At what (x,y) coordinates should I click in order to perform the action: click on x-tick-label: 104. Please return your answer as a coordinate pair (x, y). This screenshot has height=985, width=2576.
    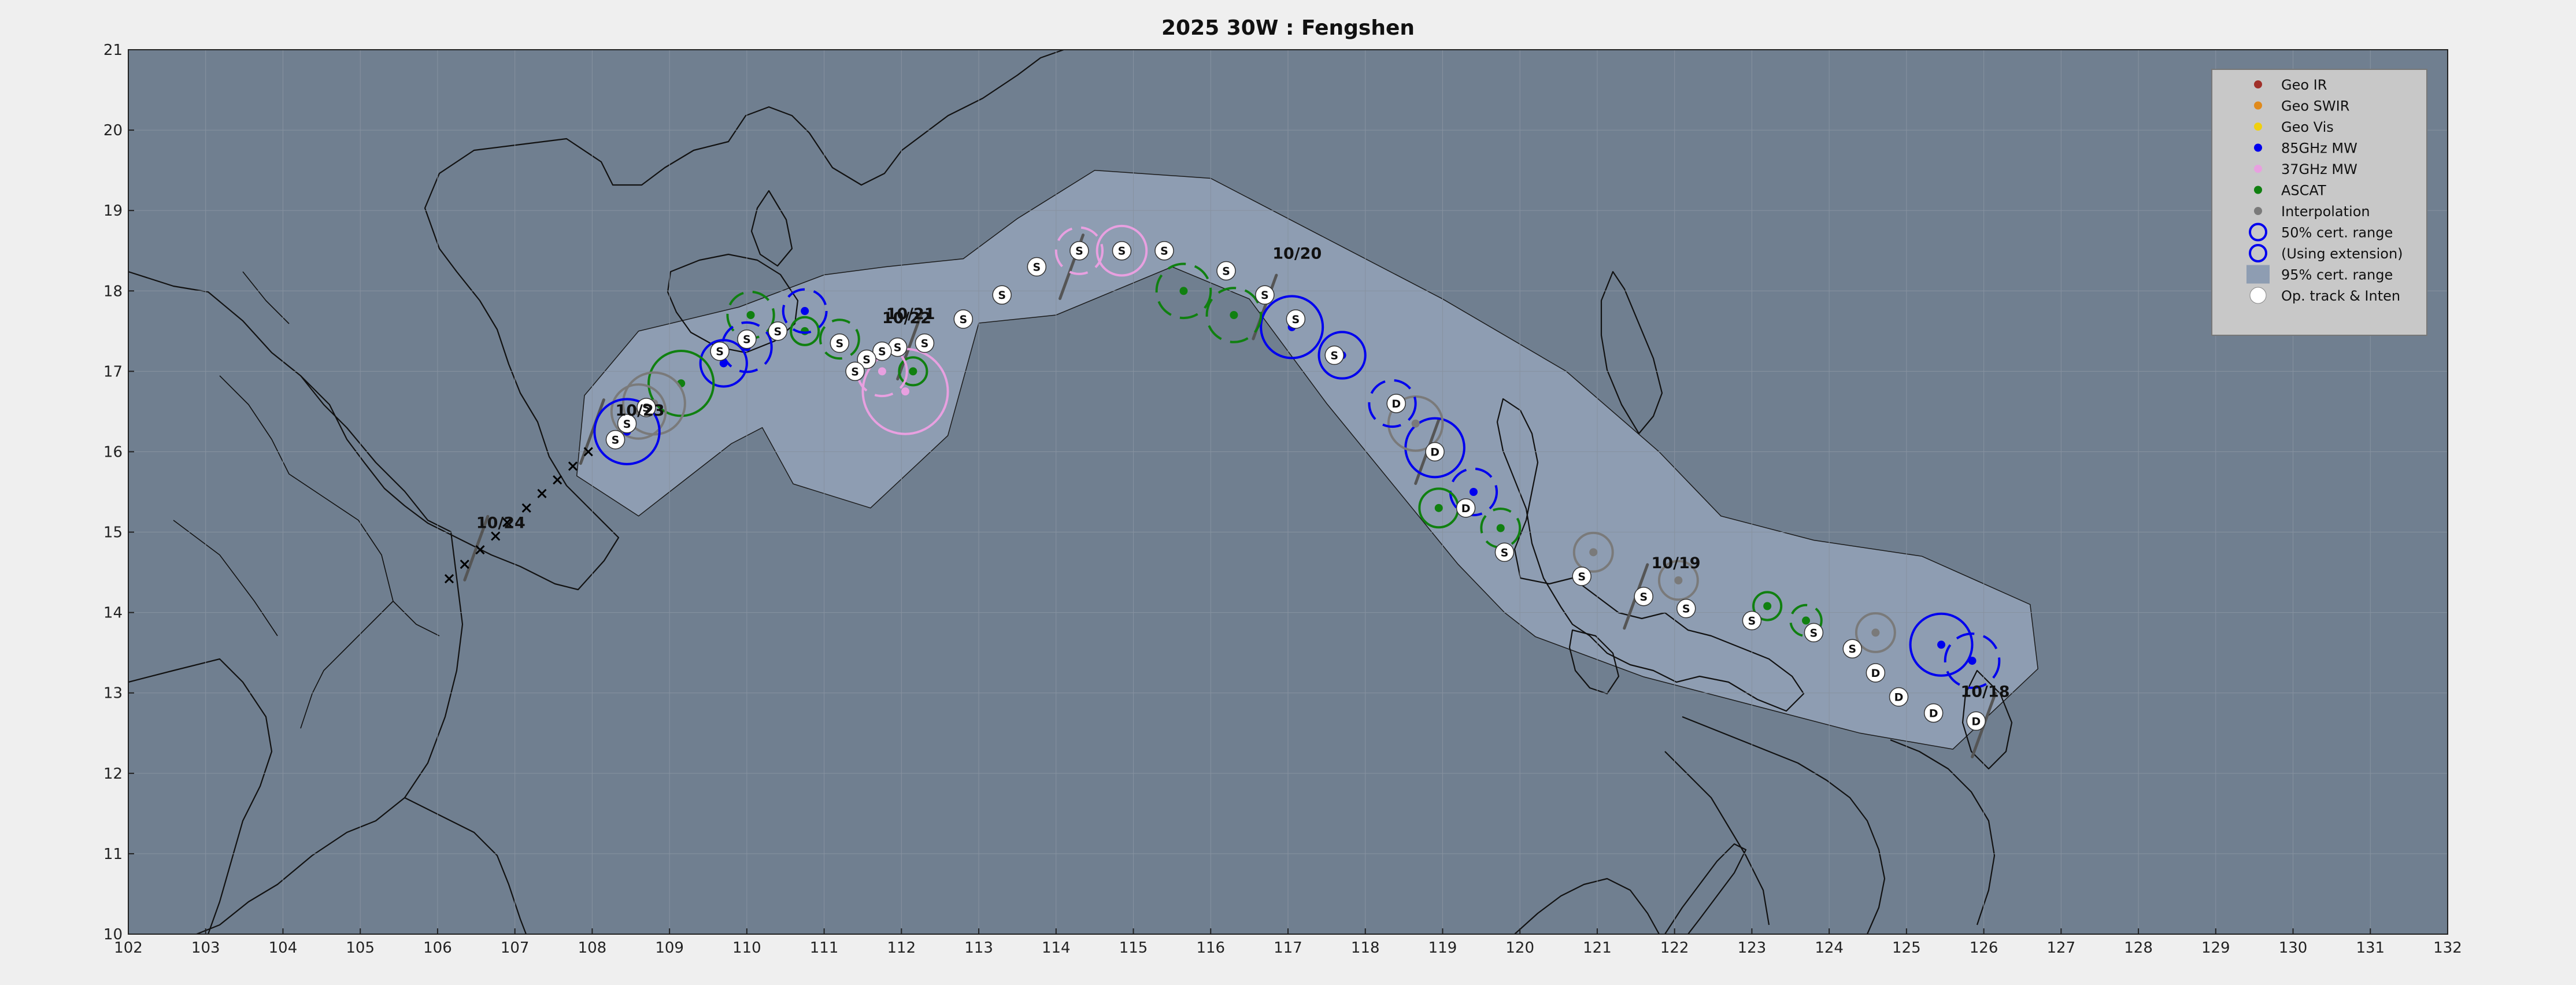
    Looking at the image, I should click on (283, 948).